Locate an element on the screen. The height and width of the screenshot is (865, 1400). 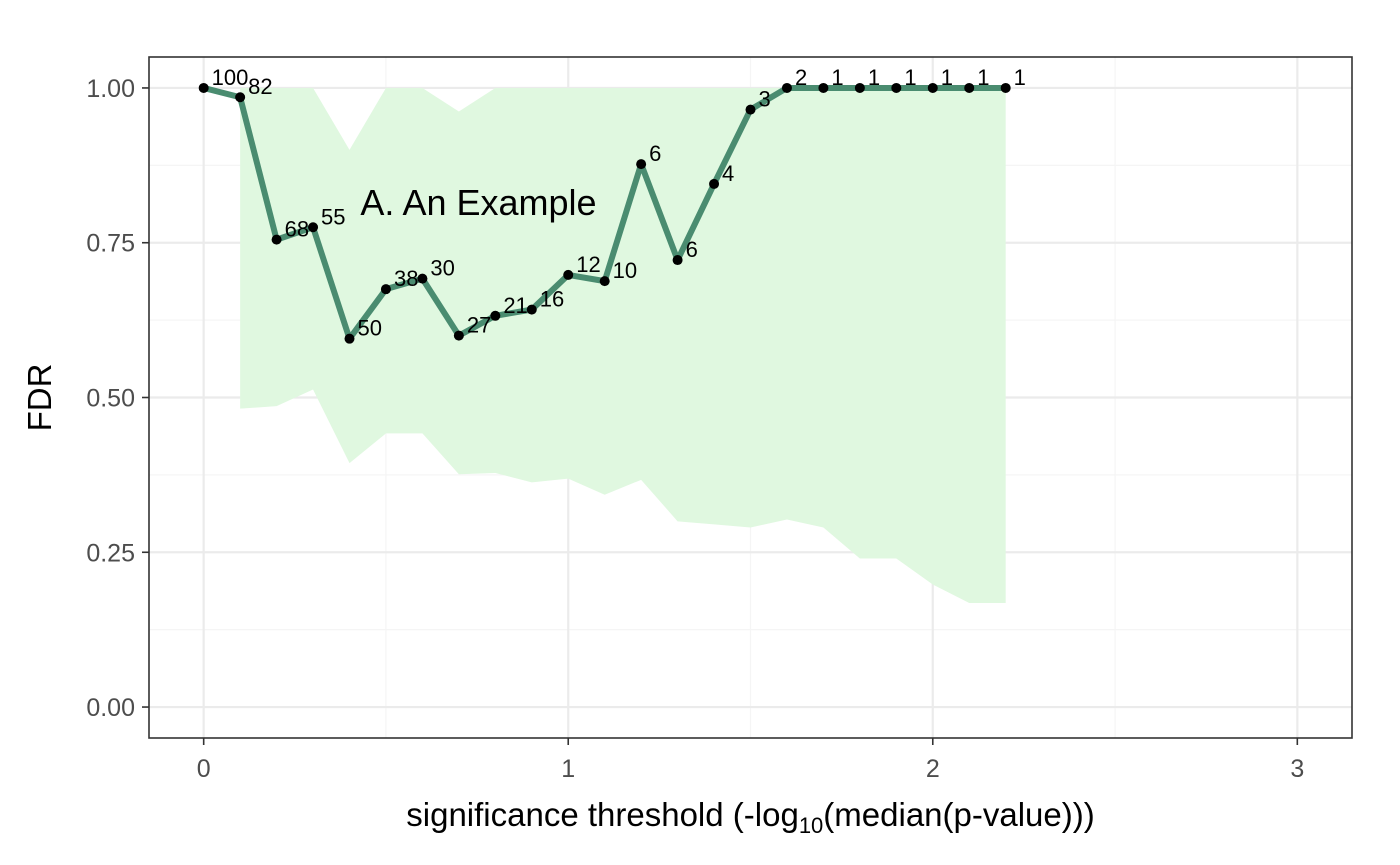
x-axis-title-suffix: (median(p-value))) is located at coordinates (958, 814).